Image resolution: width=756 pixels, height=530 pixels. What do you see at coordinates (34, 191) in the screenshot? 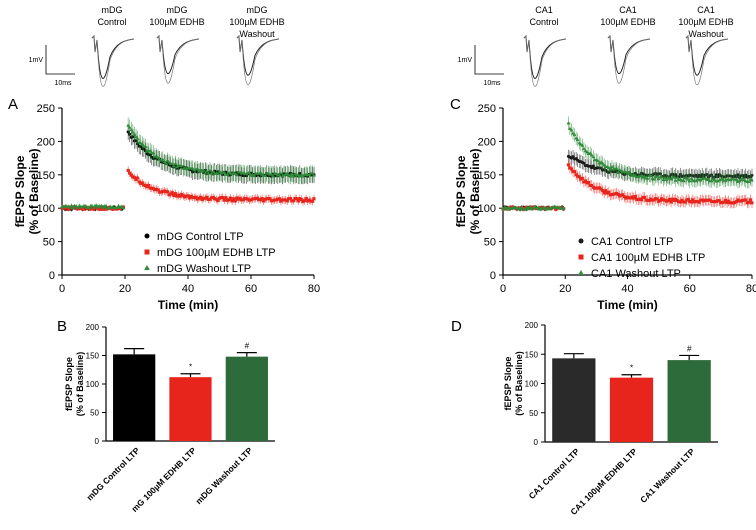
I see `y-axis-label: (% of Baseline)` at bounding box center [34, 191].